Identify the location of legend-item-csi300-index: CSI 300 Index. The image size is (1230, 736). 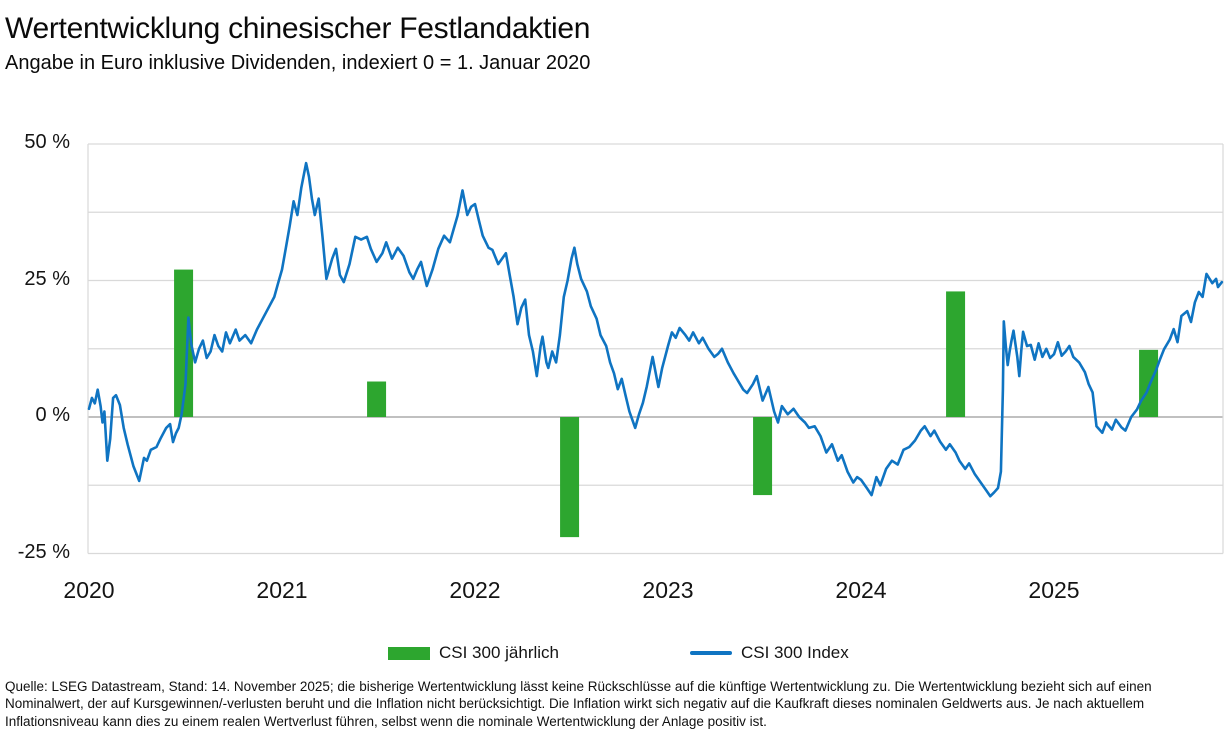
(769, 653).